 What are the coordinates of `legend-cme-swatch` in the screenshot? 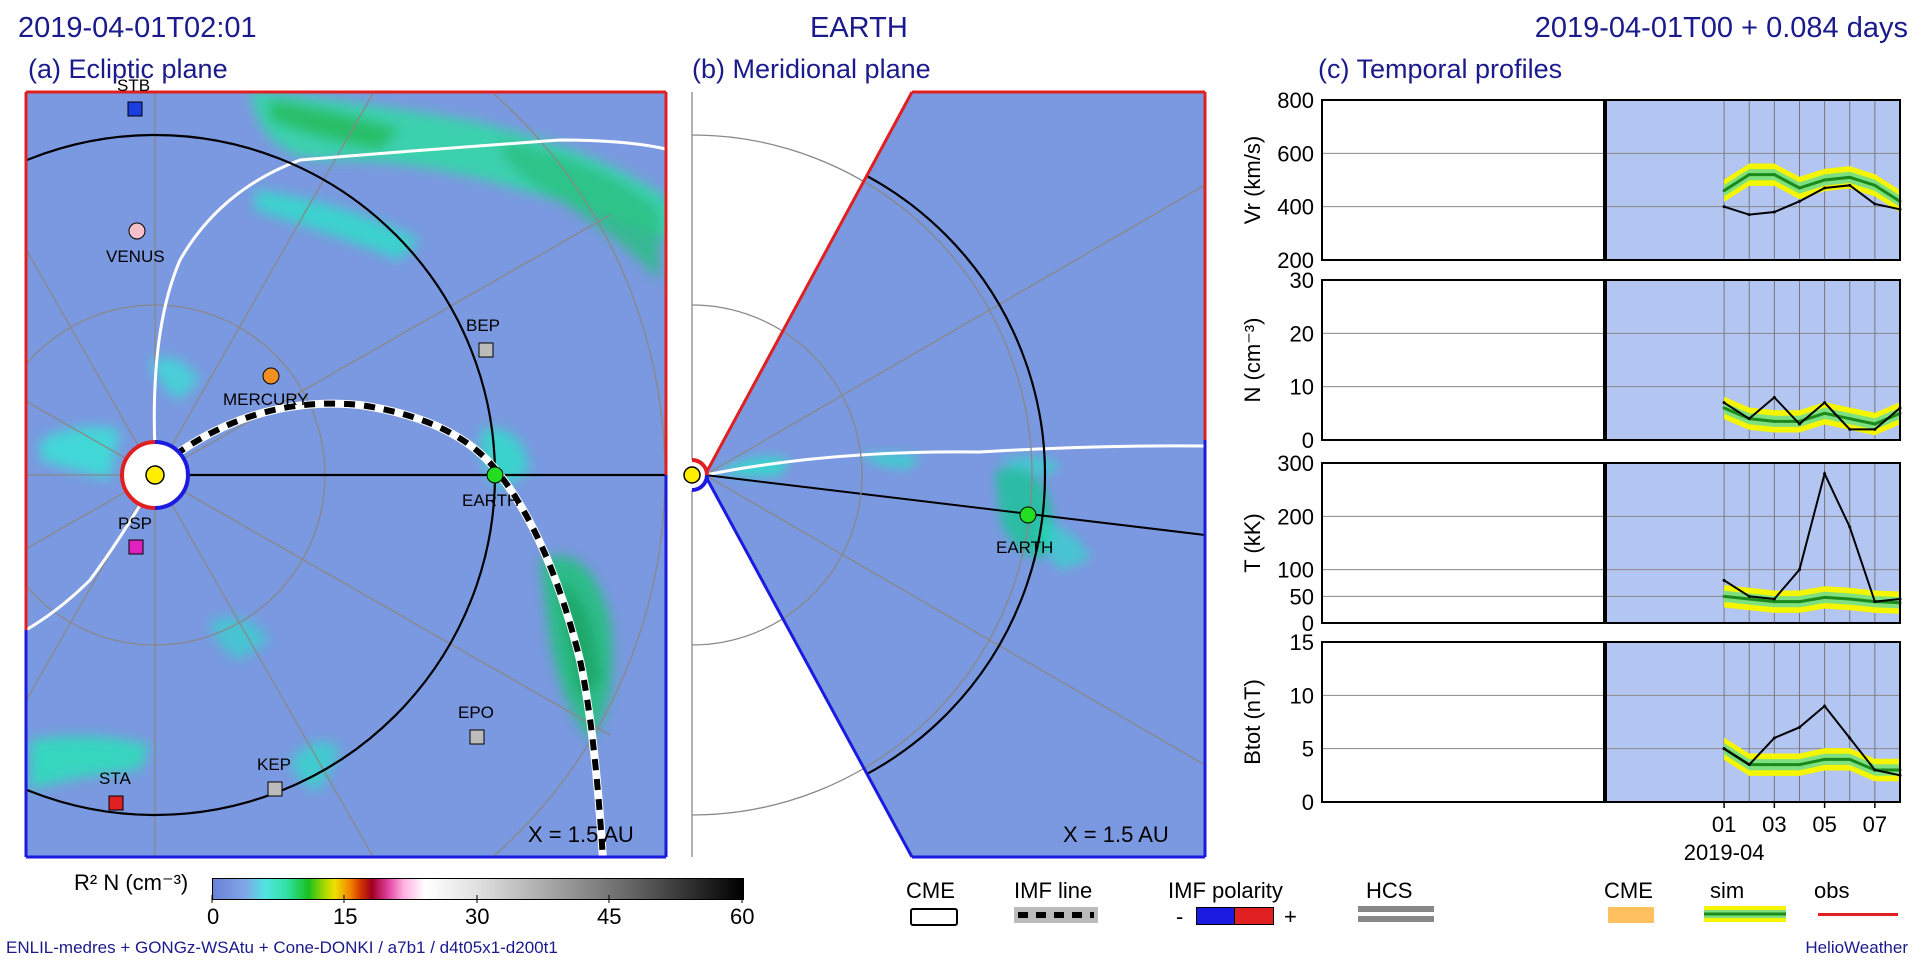 It's located at (934, 917).